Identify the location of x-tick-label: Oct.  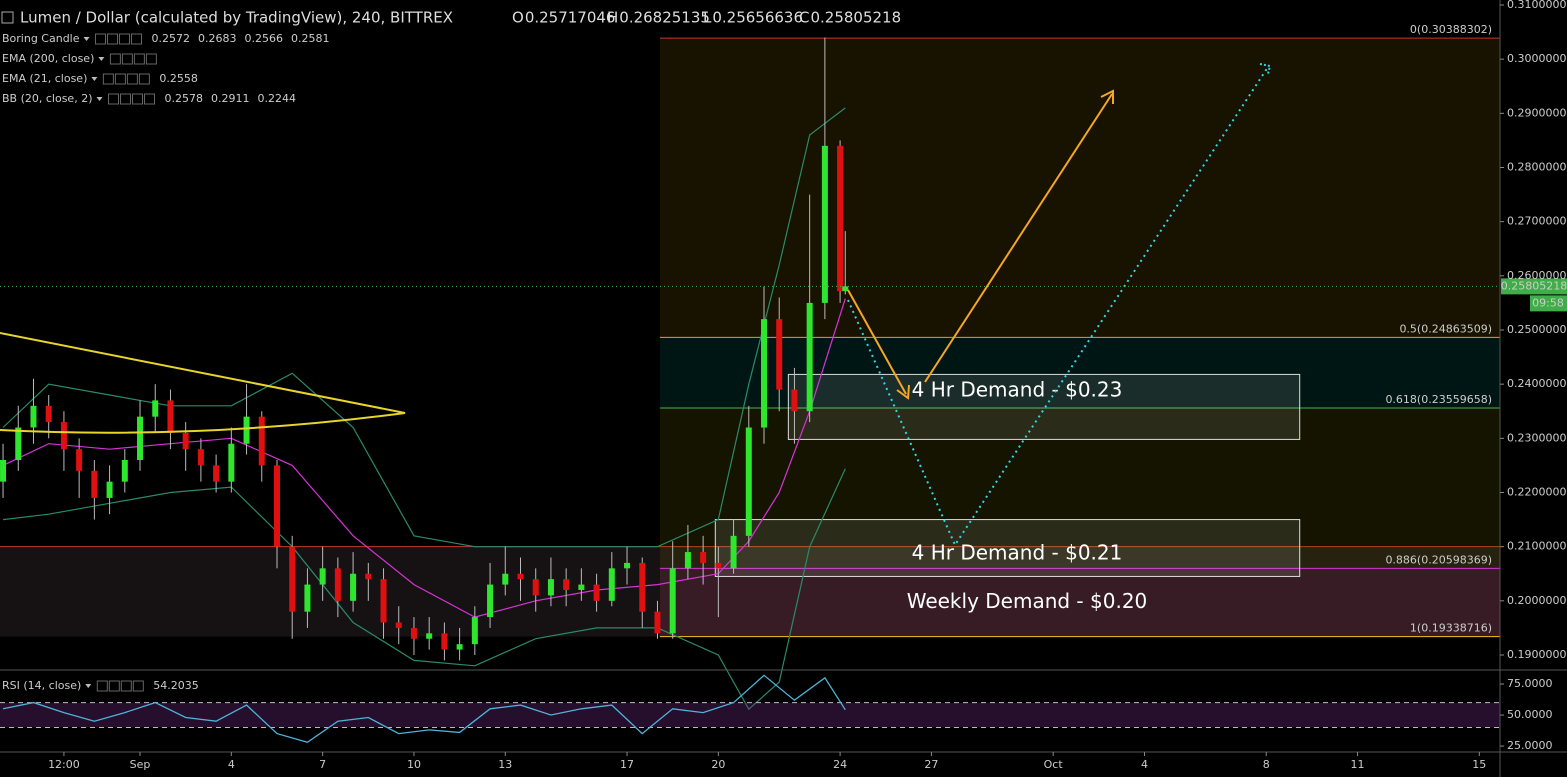
(1054, 764).